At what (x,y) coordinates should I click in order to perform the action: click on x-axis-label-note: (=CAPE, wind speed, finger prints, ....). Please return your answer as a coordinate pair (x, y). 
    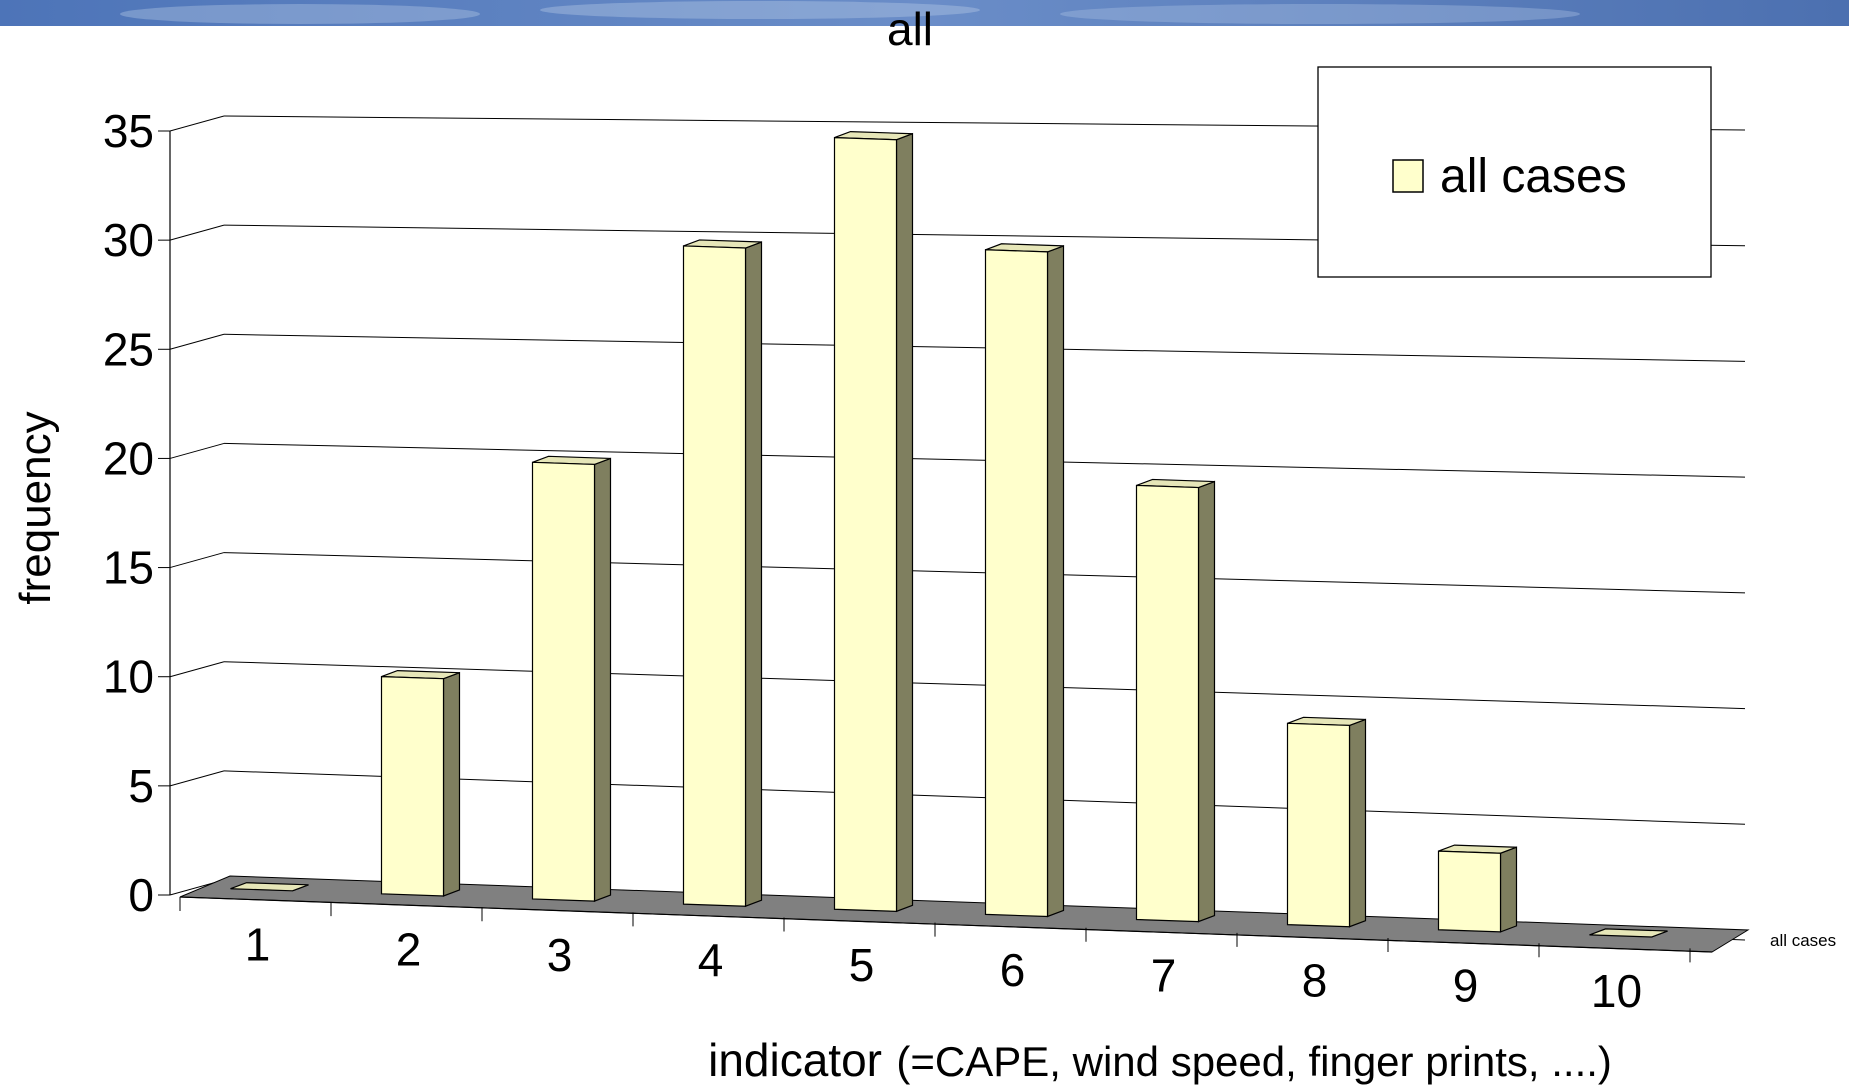
    Looking at the image, I should click on (1253, 1061).